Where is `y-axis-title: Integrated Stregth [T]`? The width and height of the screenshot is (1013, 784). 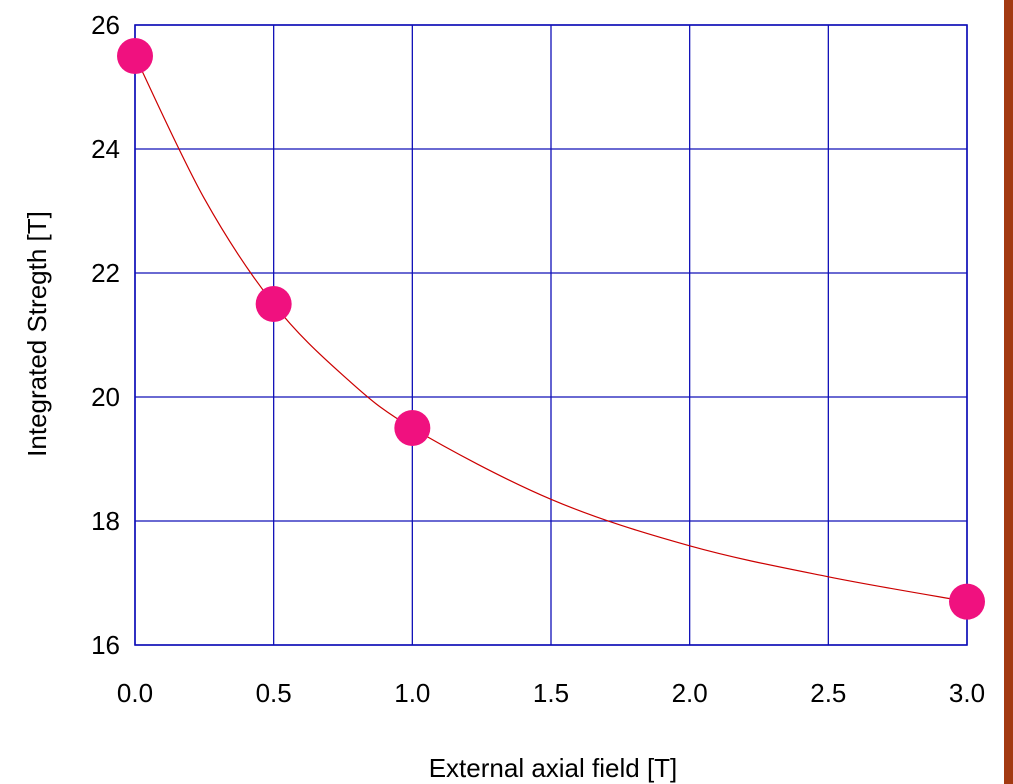 y-axis-title: Integrated Stregth [T] is located at coordinates (37, 334).